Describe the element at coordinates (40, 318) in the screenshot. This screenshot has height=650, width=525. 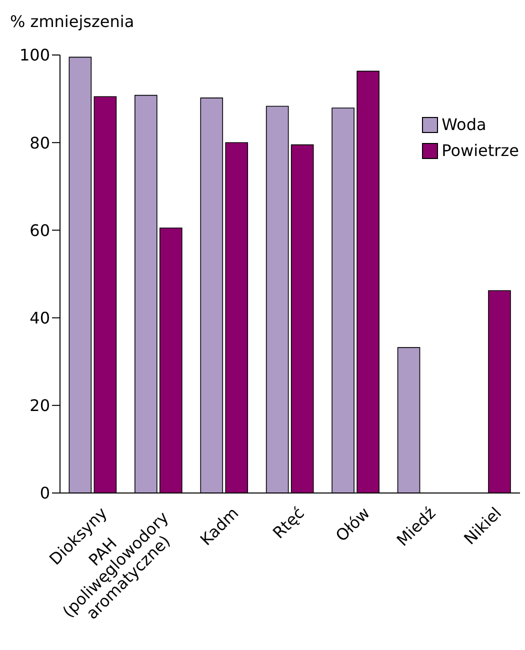
I see `y-tick-label: 40` at that location.